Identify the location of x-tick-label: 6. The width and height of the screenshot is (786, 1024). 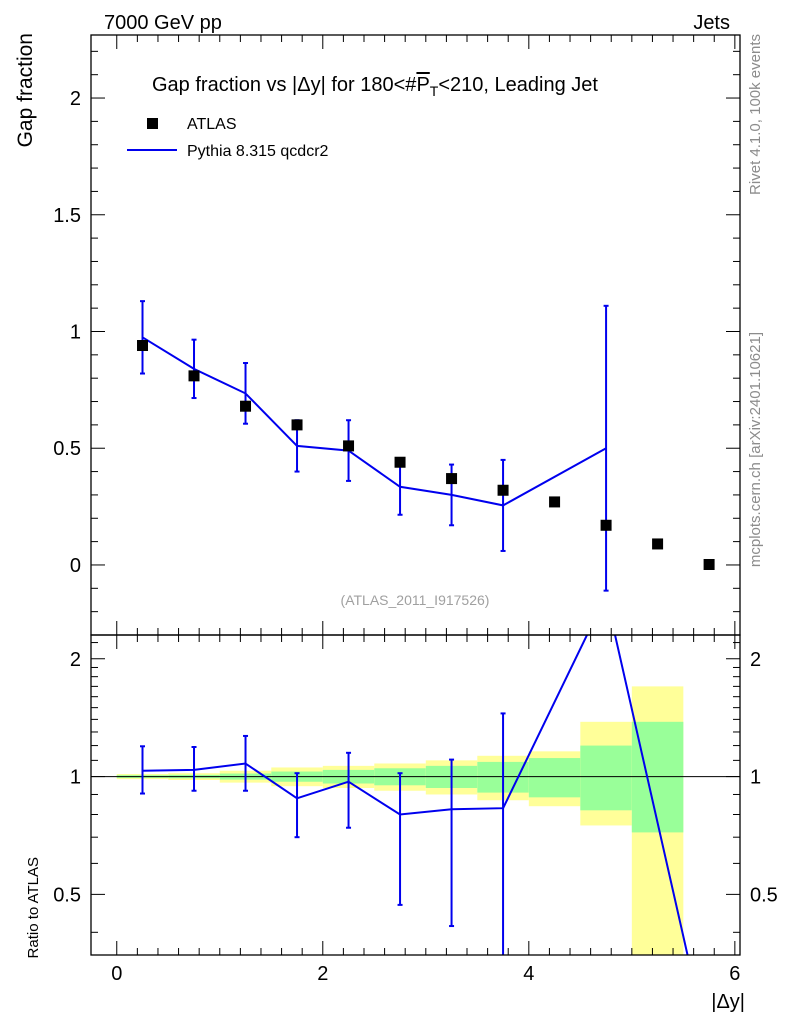
(734, 974).